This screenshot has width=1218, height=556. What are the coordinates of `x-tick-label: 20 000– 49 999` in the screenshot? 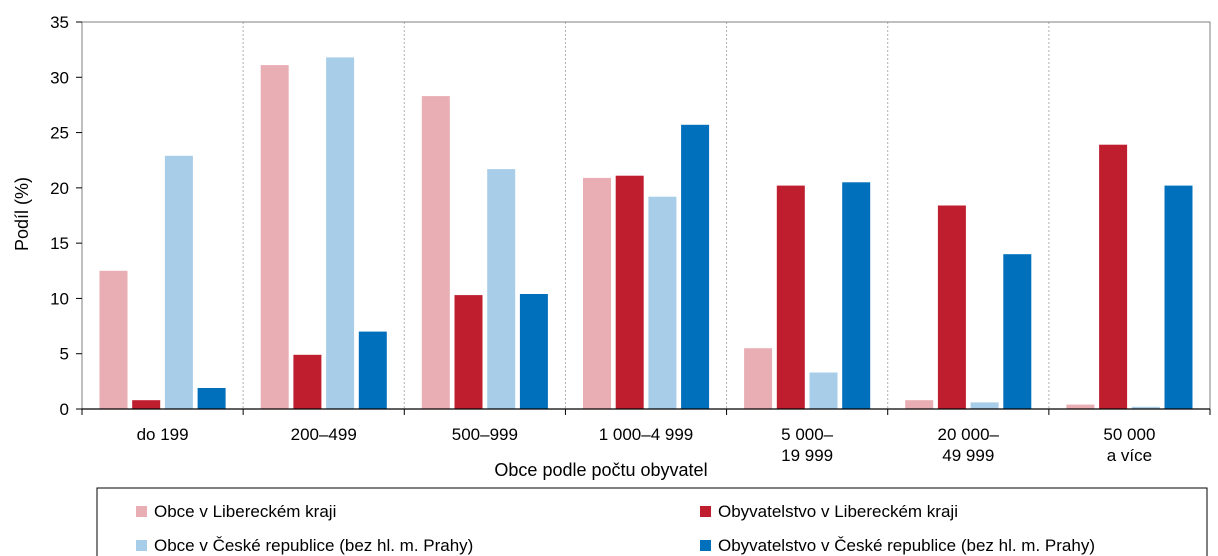 It's located at (969, 445).